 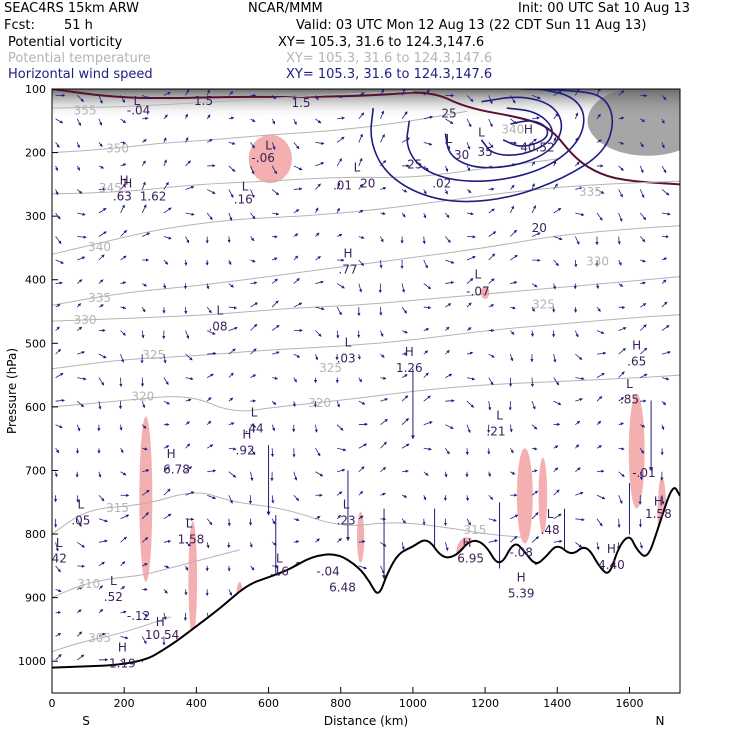 I want to click on theta-contour-label: 340, so click(x=512, y=130).